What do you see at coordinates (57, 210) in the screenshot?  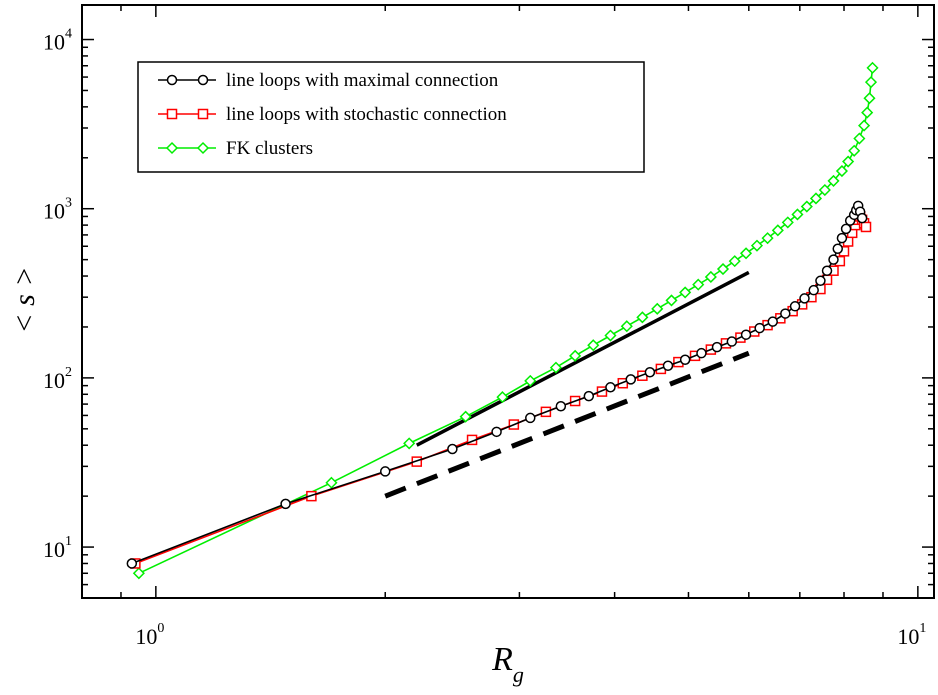 I see `y-tick-label: 10³` at bounding box center [57, 210].